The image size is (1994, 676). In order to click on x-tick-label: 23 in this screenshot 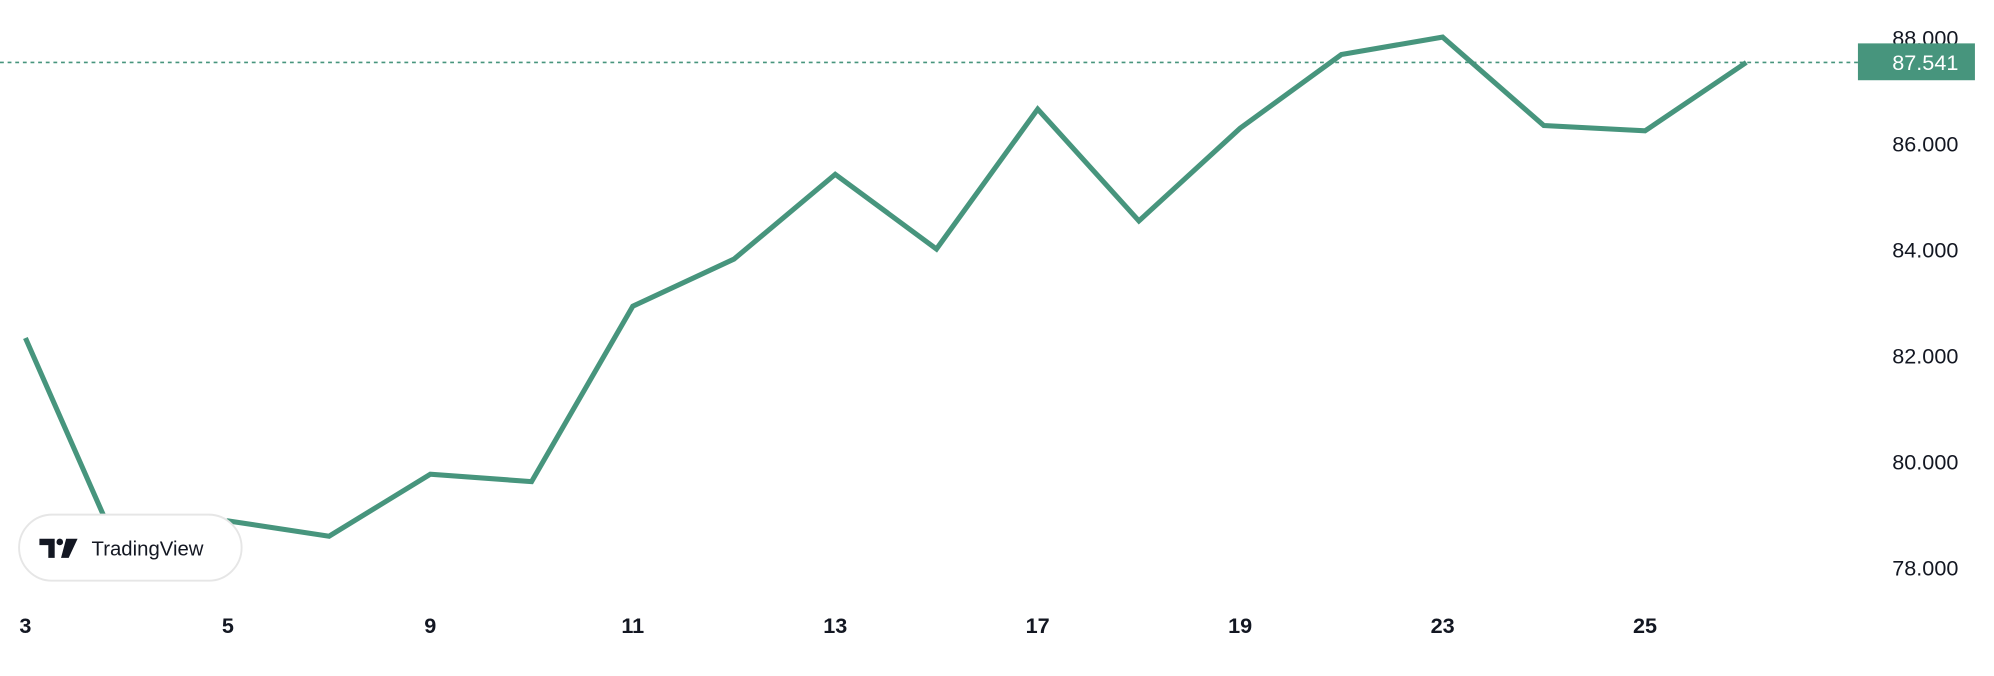, I will do `click(1443, 625)`.